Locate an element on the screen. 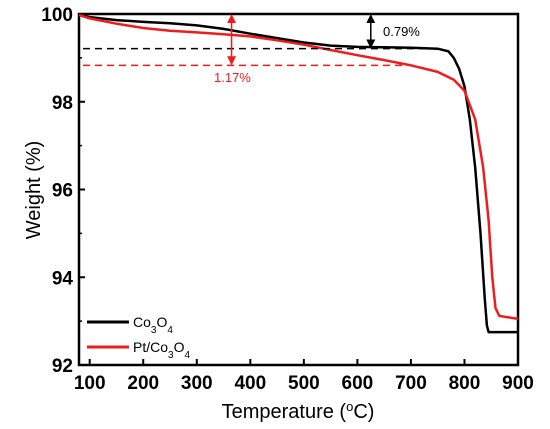 This screenshot has width=550, height=429. y-tick-label-3: 98 is located at coordinates (62, 103).